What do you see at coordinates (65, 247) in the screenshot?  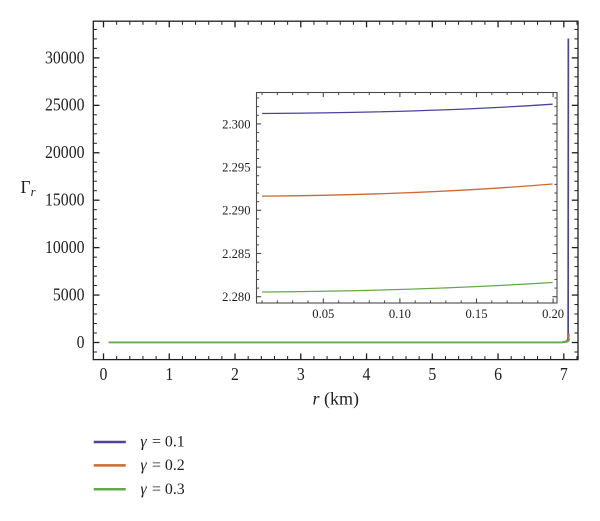 I see `svg-text: 10000` at bounding box center [65, 247].